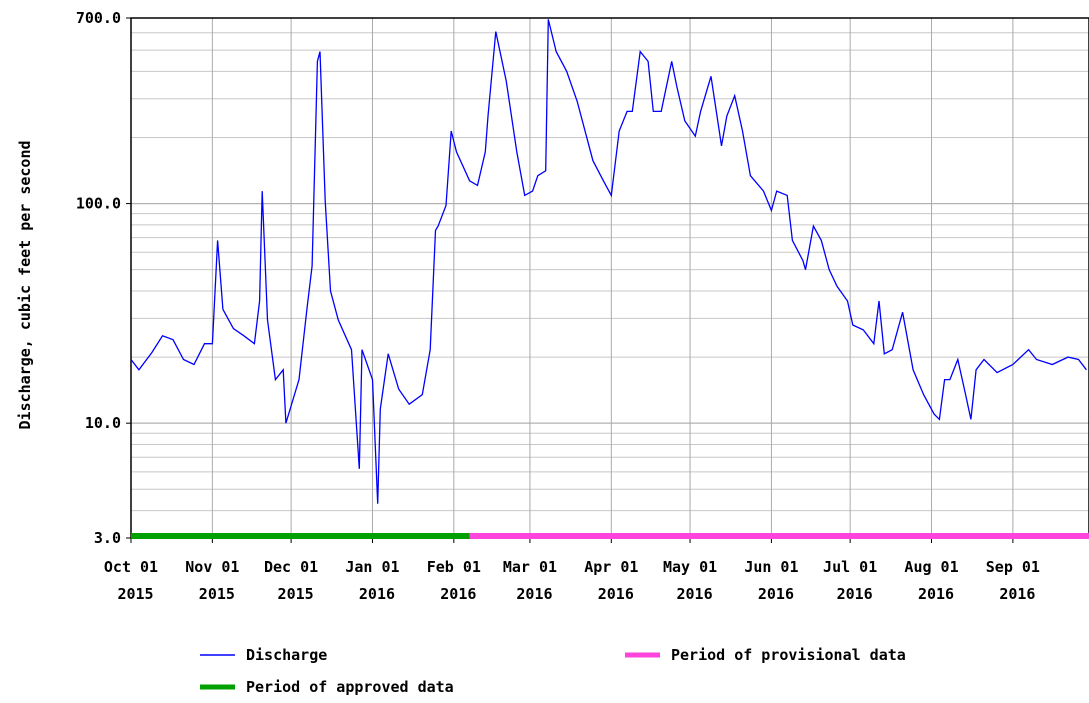 This screenshot has height=703, width=1089. I want to click on y-tick-label: 100.0, so click(98, 204).